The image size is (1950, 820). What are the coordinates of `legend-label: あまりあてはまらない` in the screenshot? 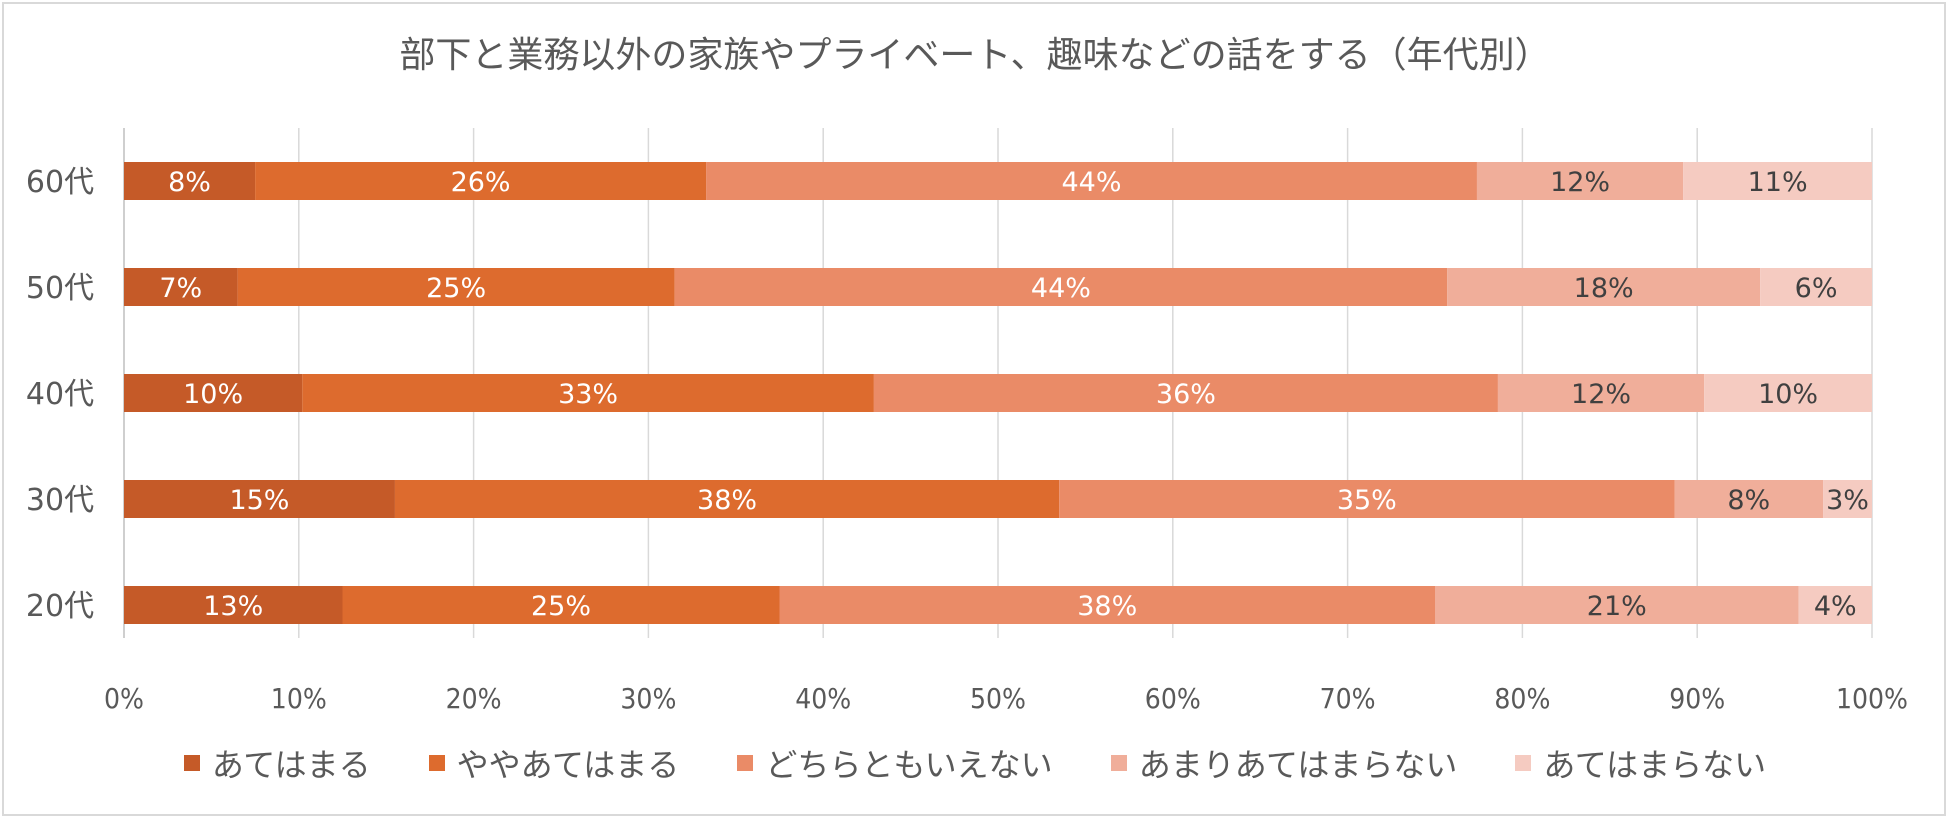 It's located at (1298, 765).